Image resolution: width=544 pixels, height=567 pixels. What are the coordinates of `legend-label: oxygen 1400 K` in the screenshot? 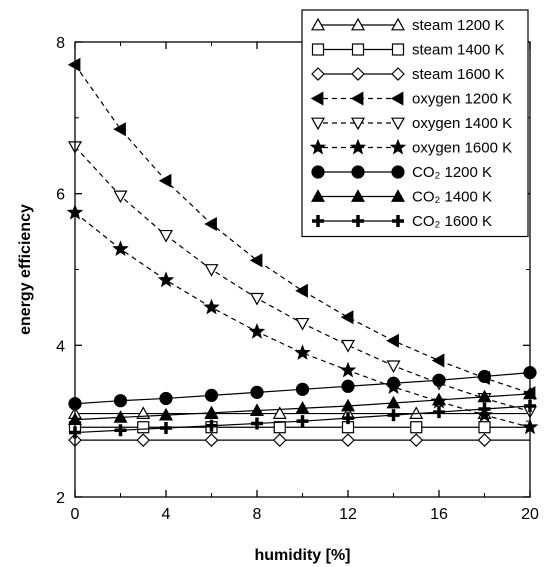 It's located at (462, 123).